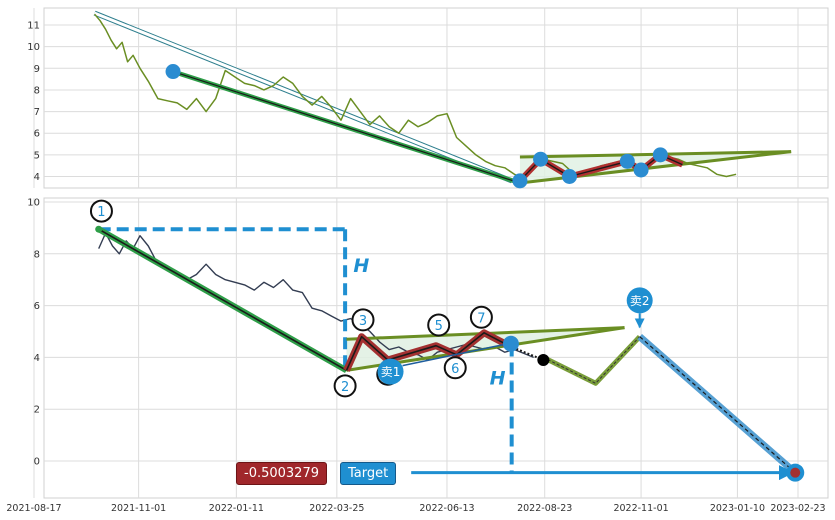  What do you see at coordinates (37, 410) in the screenshot?
I see `bottom-y-tick-label: 2` at bounding box center [37, 410].